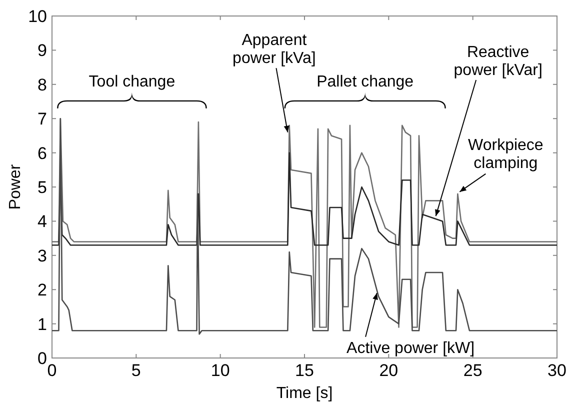 This screenshot has width=573, height=404. What do you see at coordinates (42, 153) in the screenshot?
I see `y-tick-label: 6` at bounding box center [42, 153].